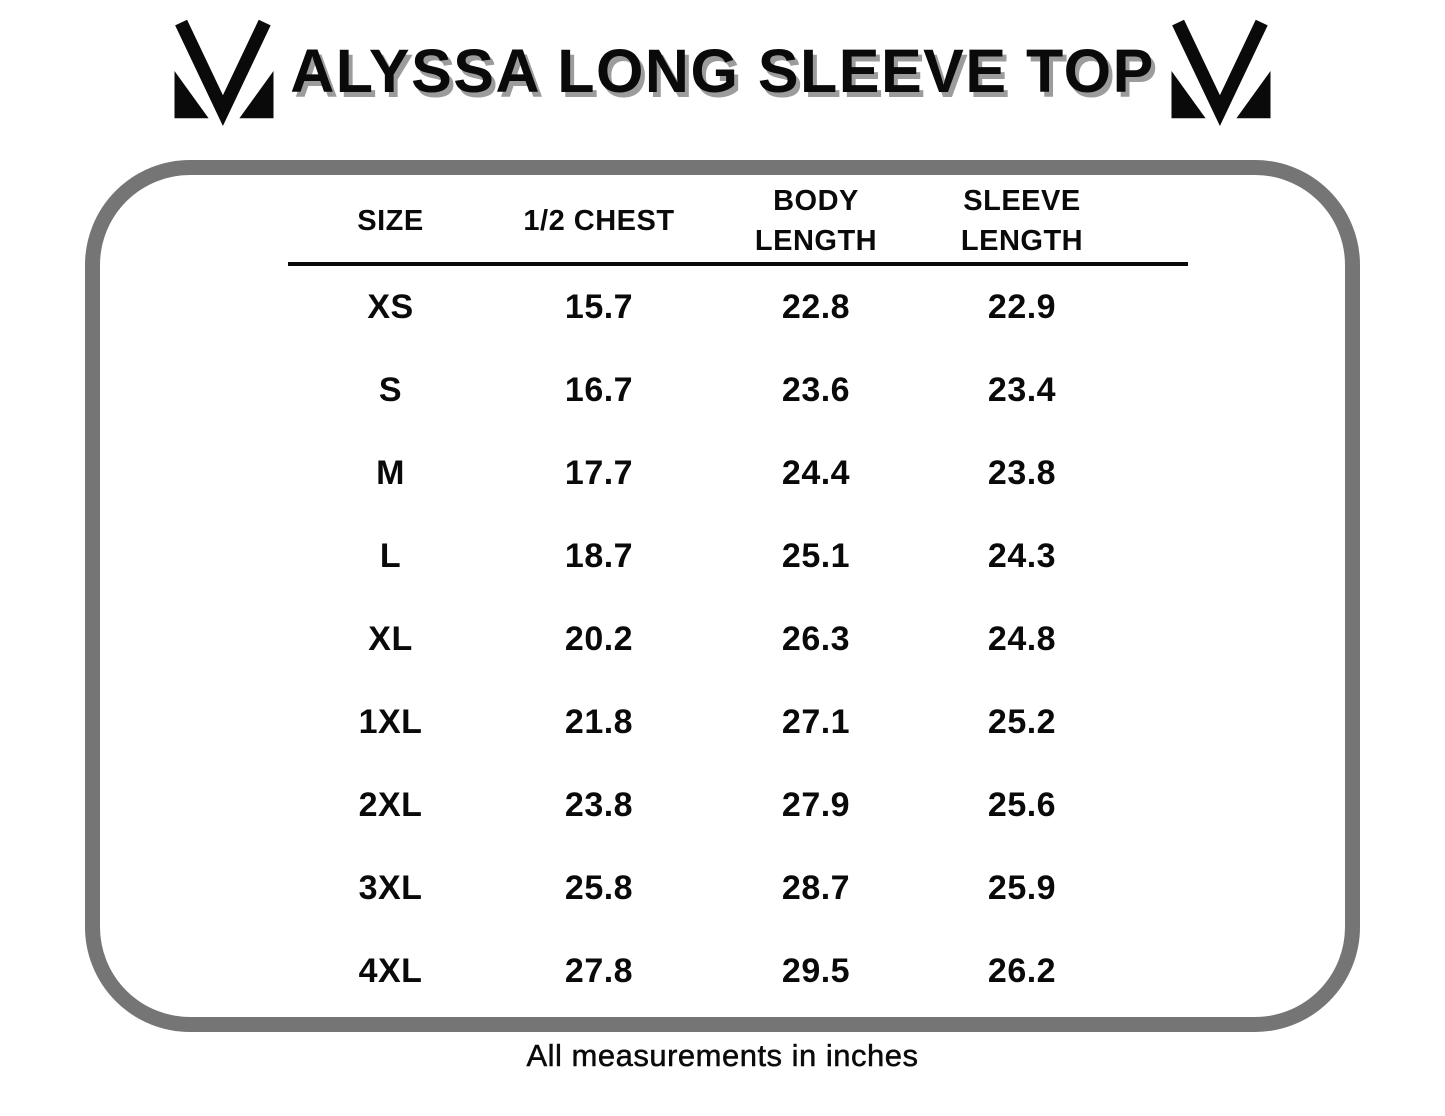  What do you see at coordinates (599, 971) in the screenshot?
I see `half-chest-cell: 27.8` at bounding box center [599, 971].